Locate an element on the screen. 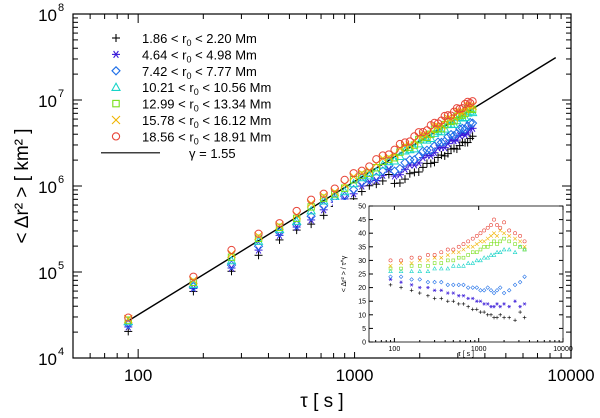 The width and height of the screenshot is (600, 418). inset-y-tick-label: 10 is located at coordinates (362, 315).